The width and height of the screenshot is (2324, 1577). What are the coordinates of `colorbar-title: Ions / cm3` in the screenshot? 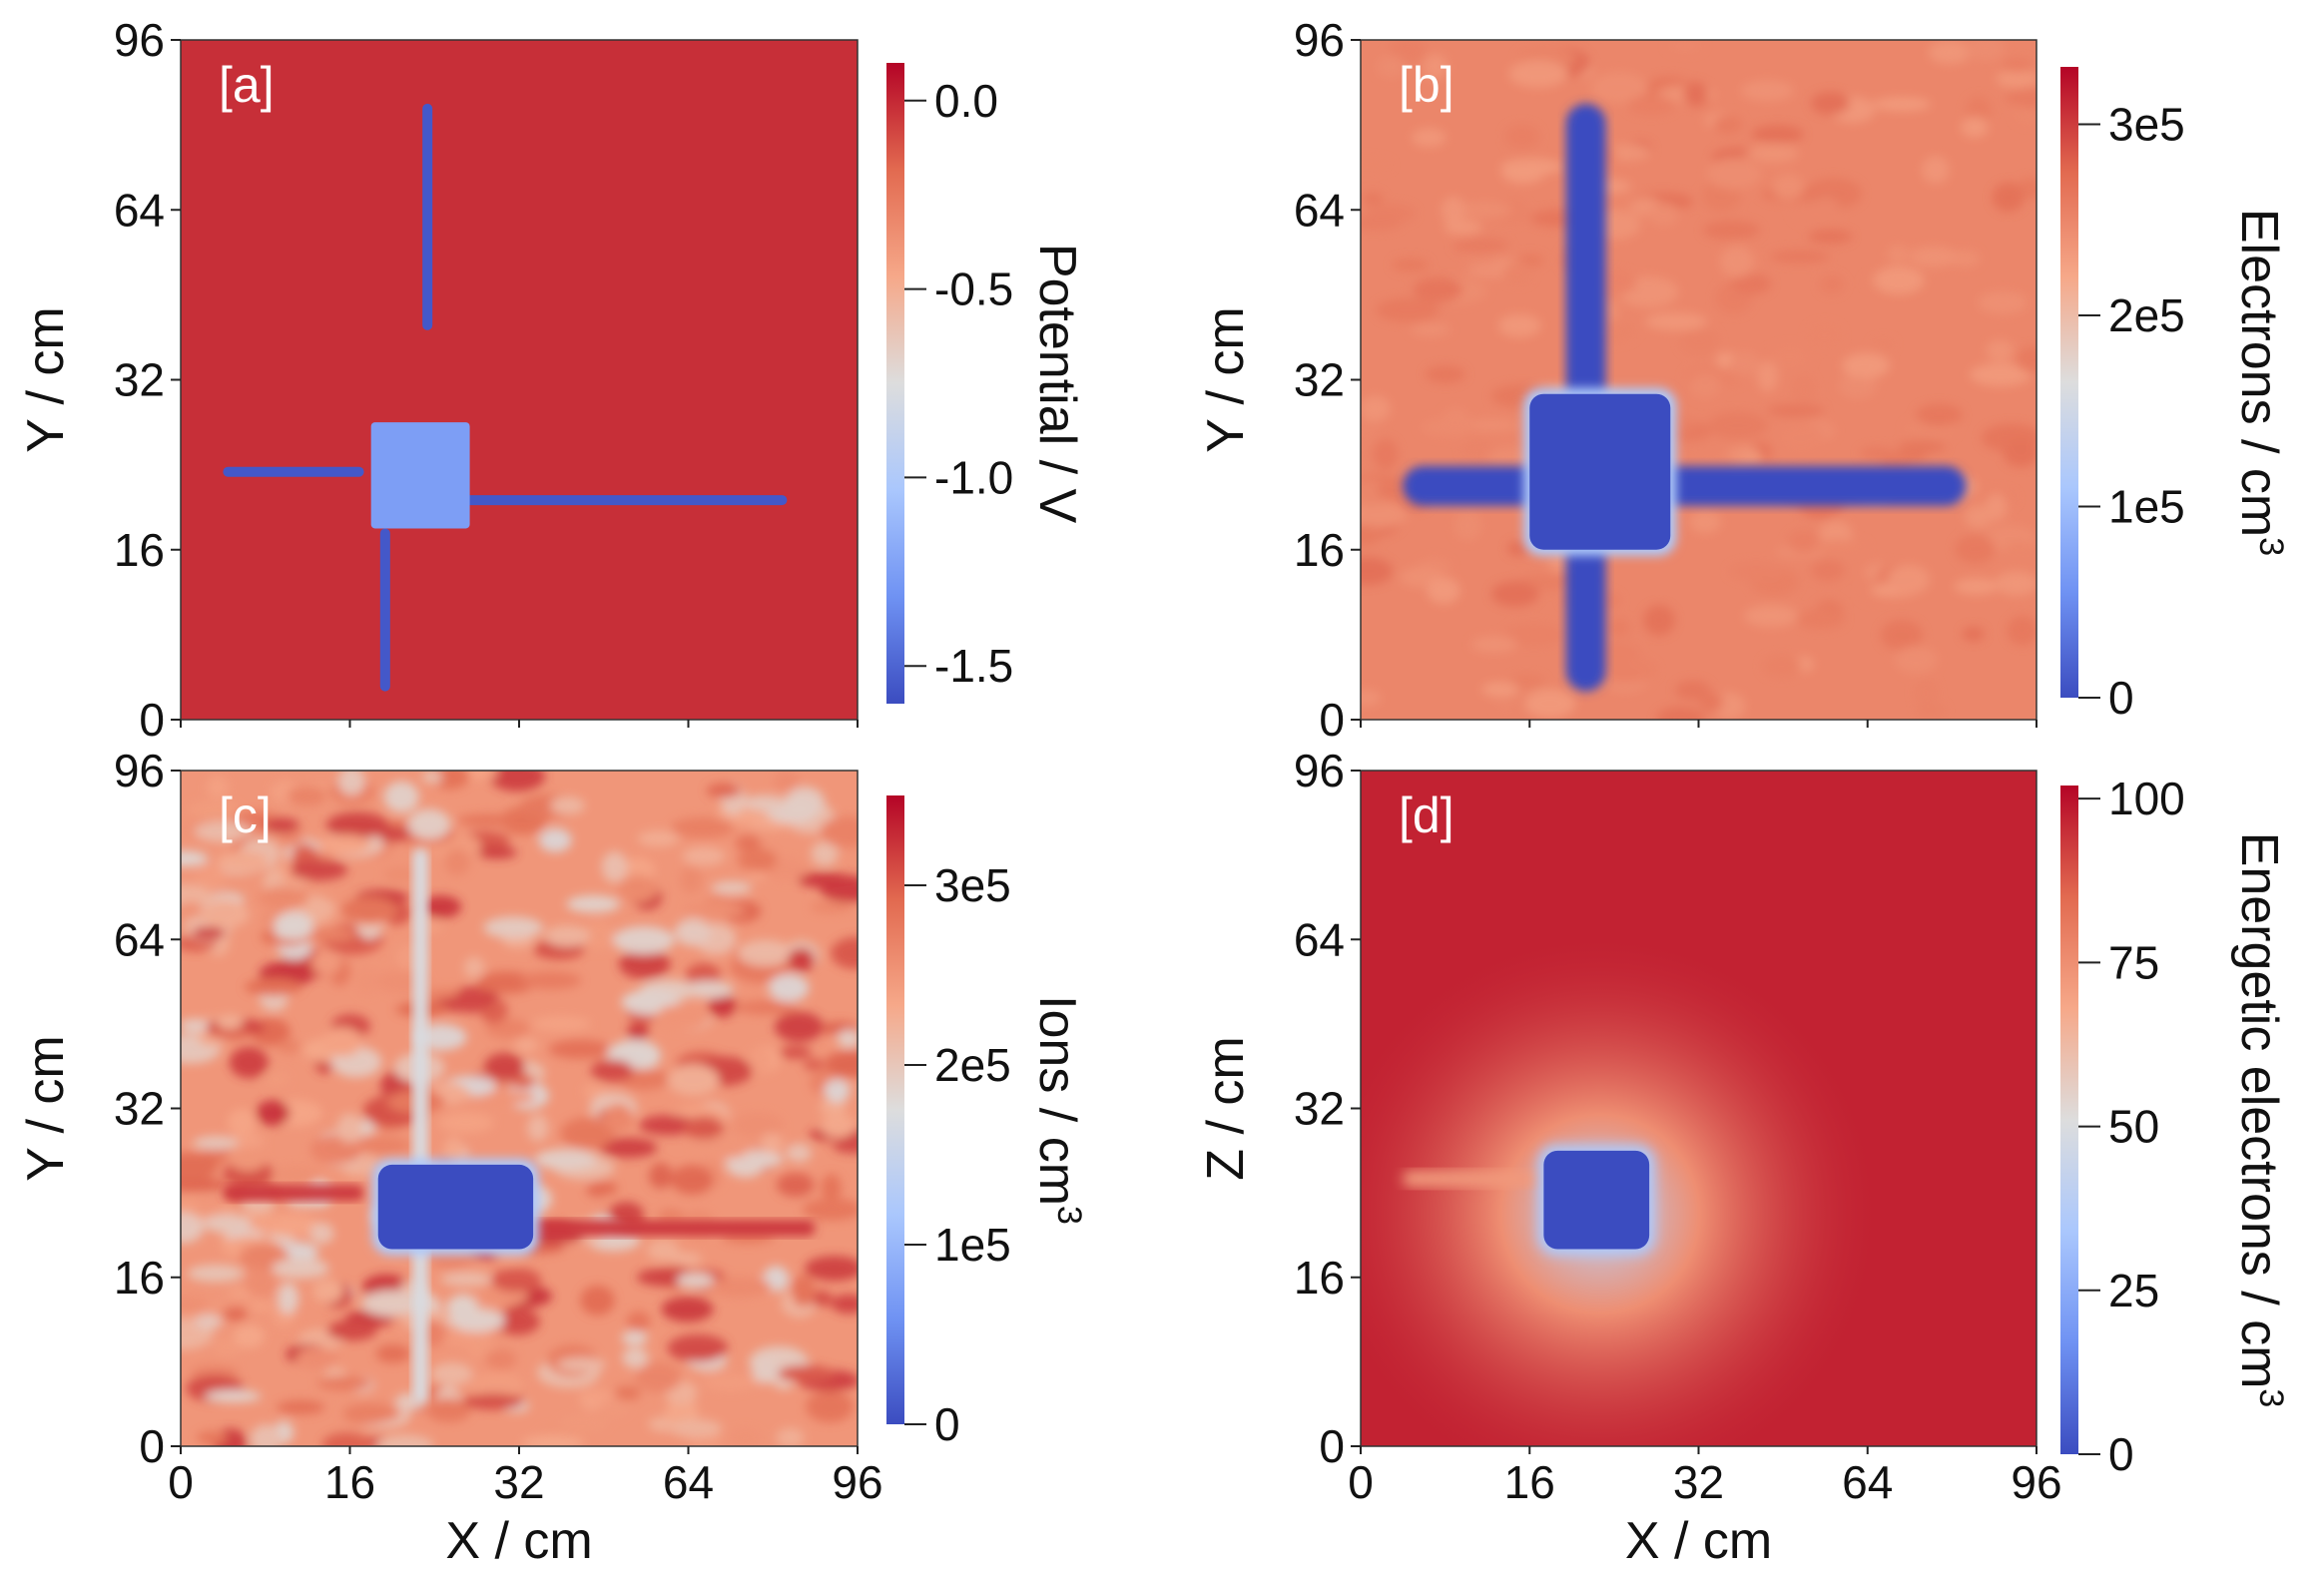 It's located at (1058, 1110).